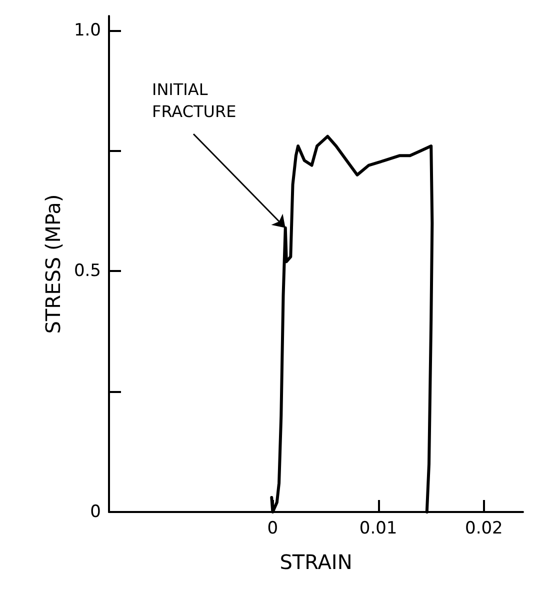  What do you see at coordinates (87, 271) in the screenshot?
I see `y-tick-label: 0.5` at bounding box center [87, 271].